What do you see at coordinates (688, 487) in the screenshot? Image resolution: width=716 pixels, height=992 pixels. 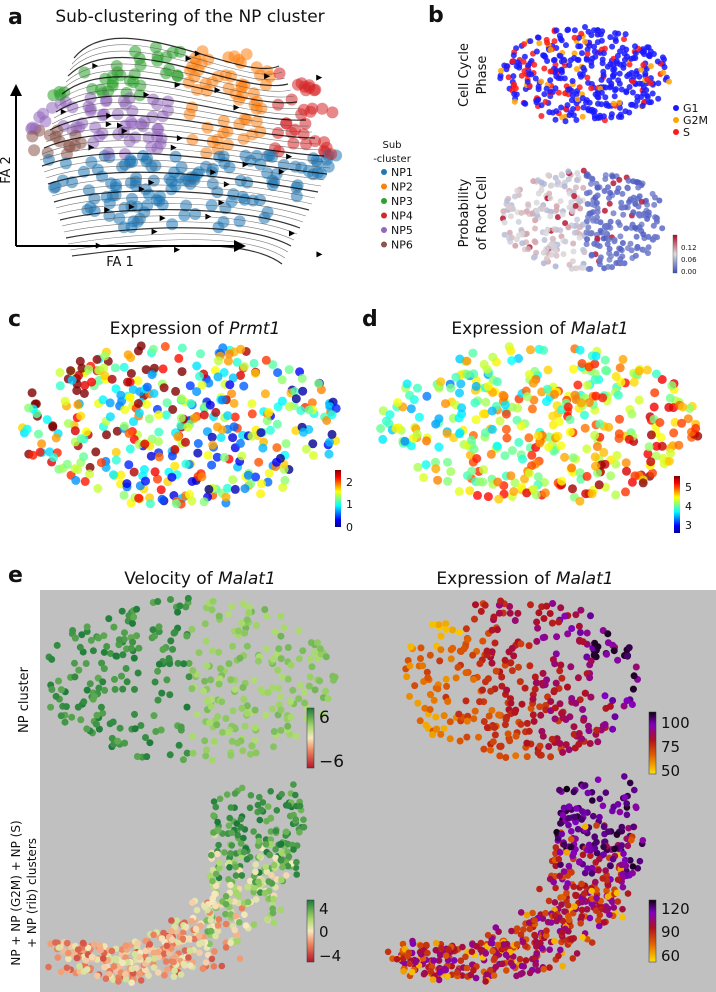 I see `cb-tick: 5` at bounding box center [688, 487].